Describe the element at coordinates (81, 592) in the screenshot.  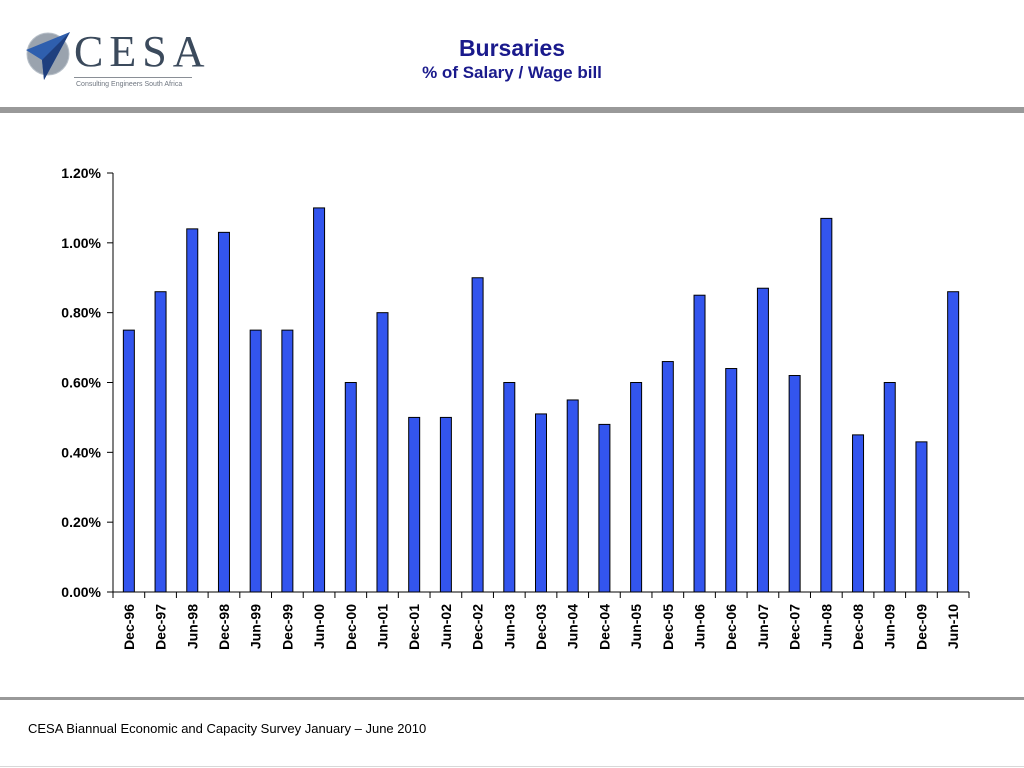
I see `y-tick-label: 0.00%` at that location.